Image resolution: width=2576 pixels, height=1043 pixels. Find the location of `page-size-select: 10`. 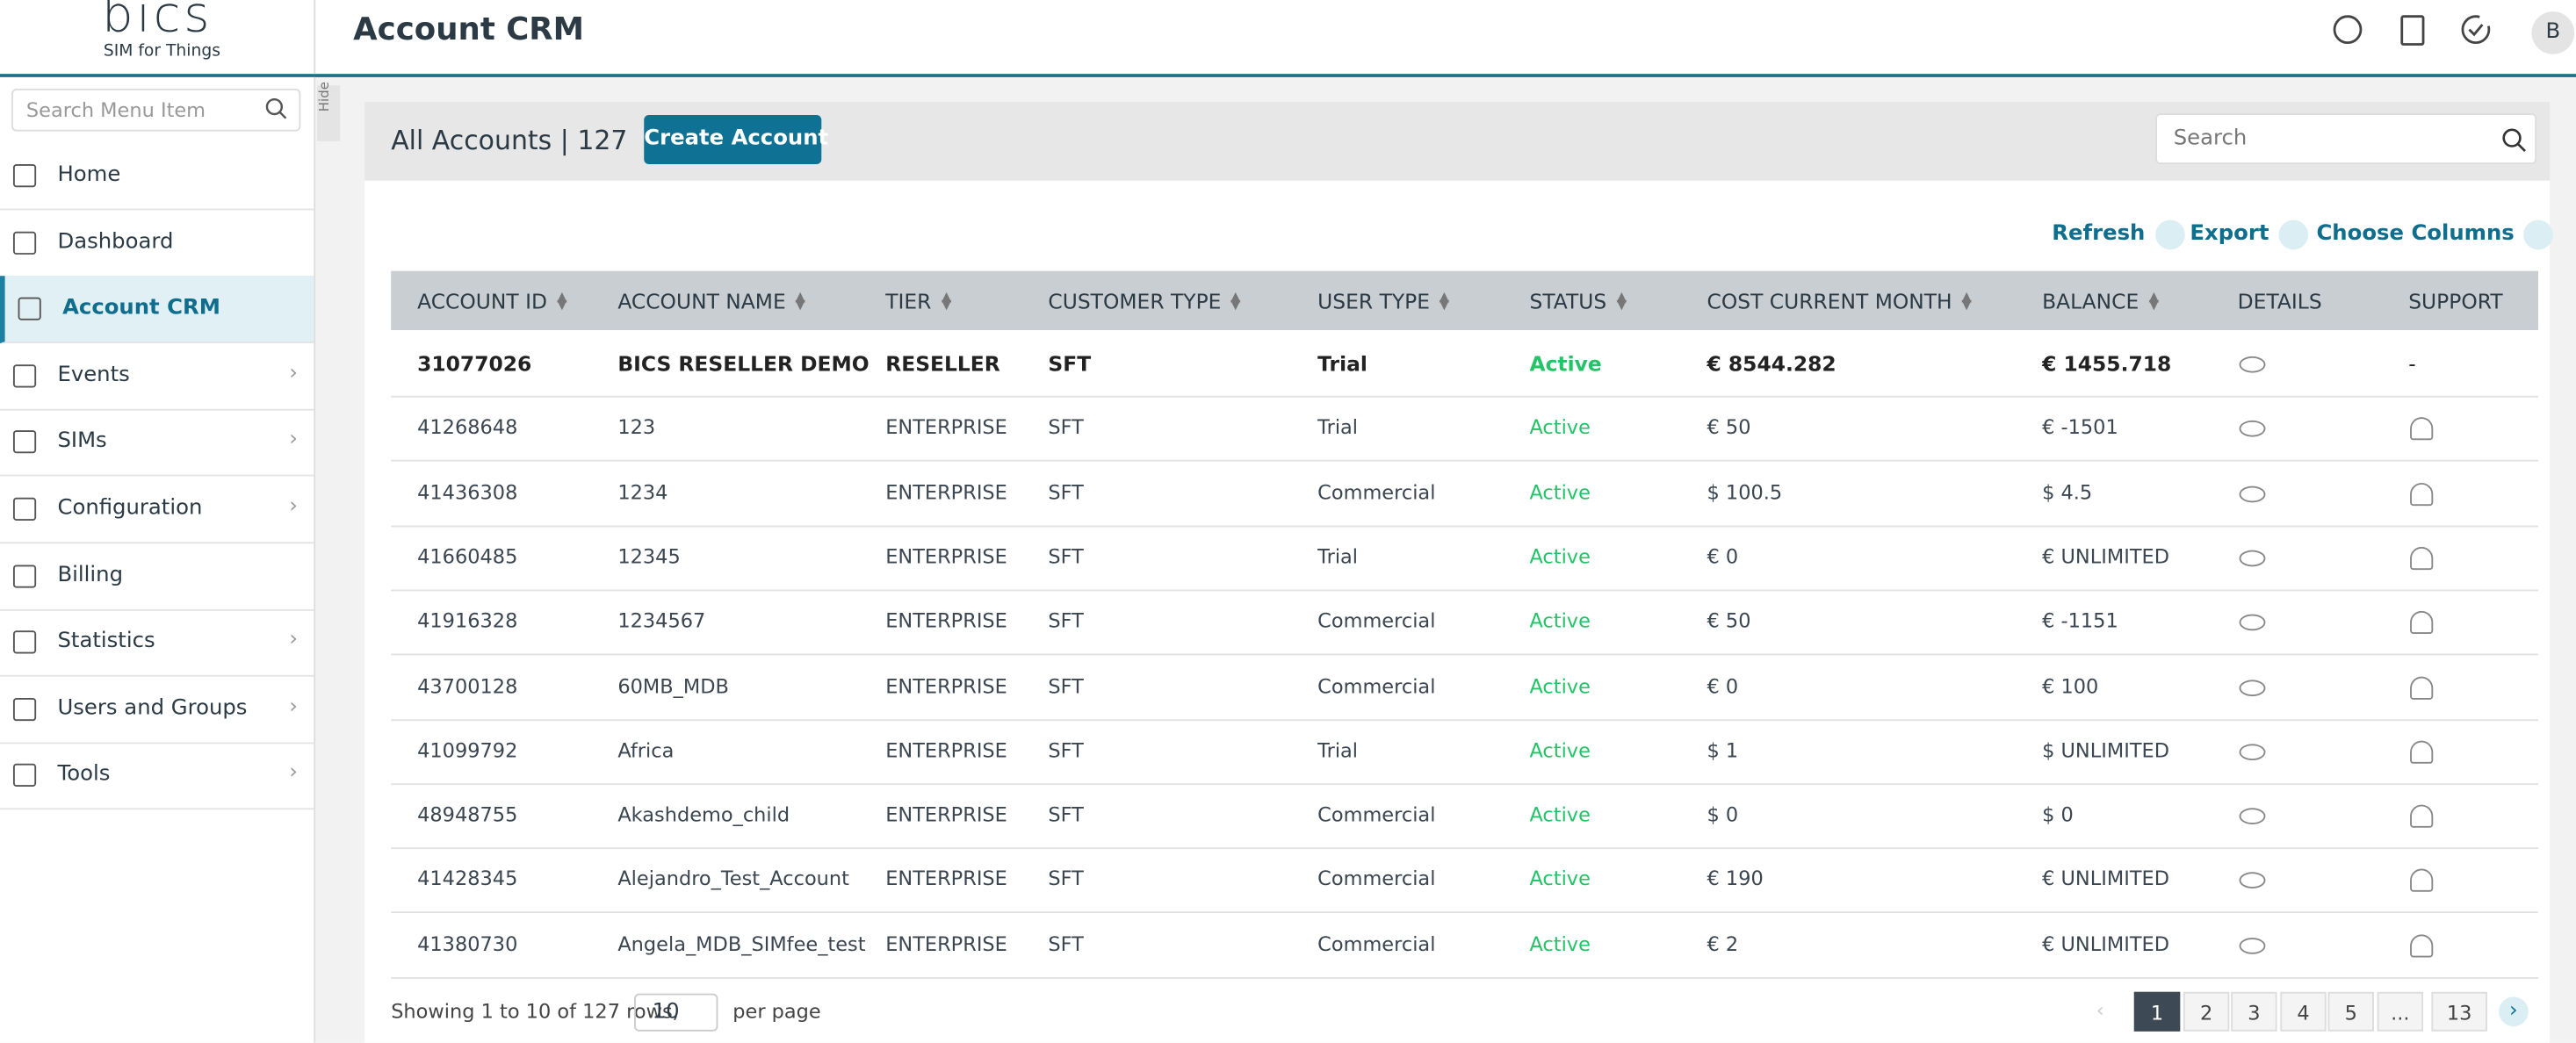

page-size-select: 10 is located at coordinates (676, 1012).